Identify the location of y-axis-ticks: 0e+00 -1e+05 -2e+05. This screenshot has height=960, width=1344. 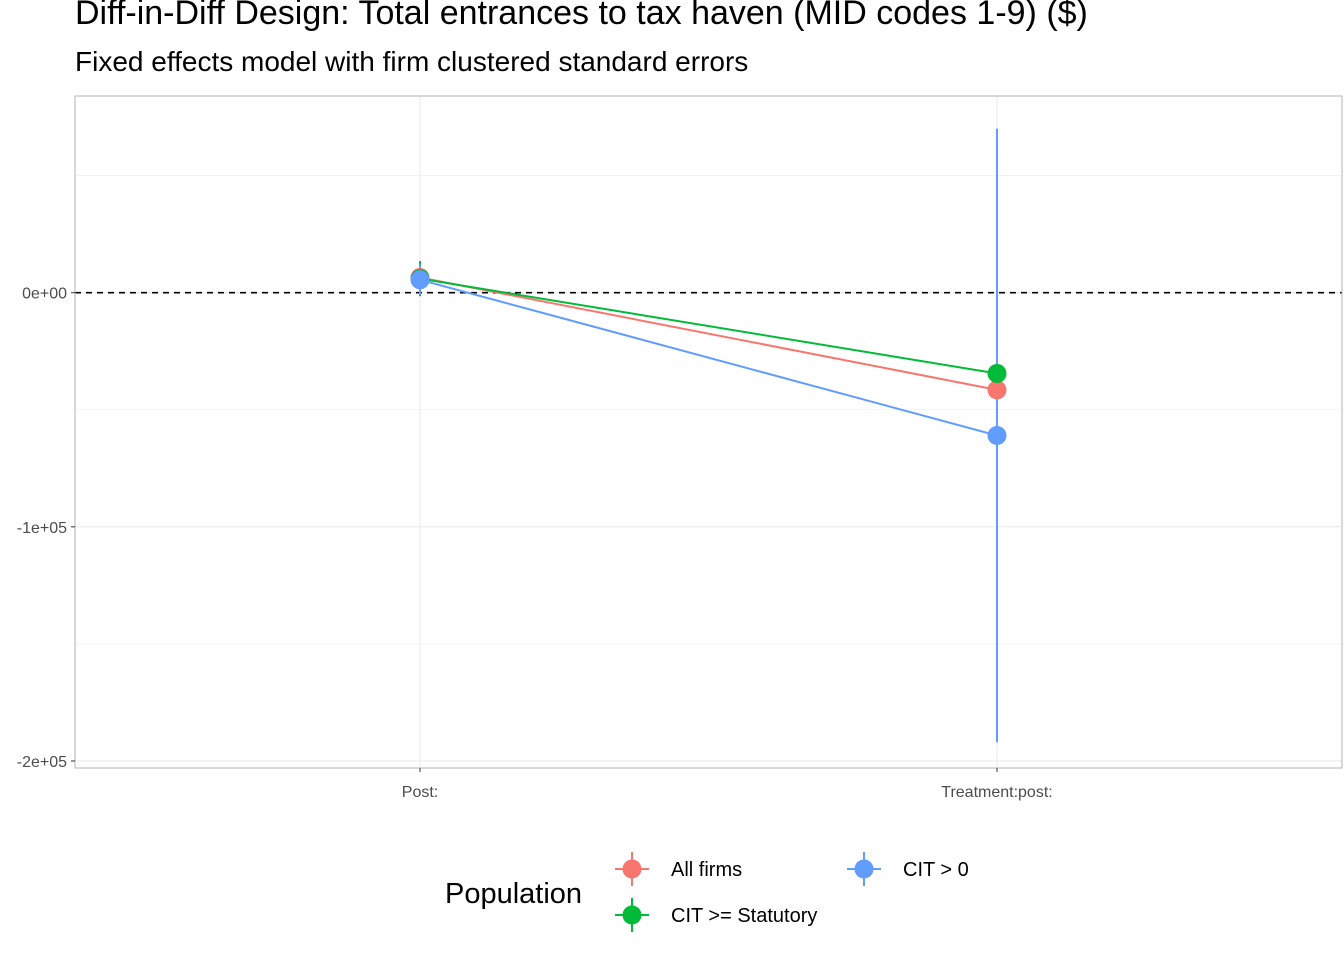
(46, 528).